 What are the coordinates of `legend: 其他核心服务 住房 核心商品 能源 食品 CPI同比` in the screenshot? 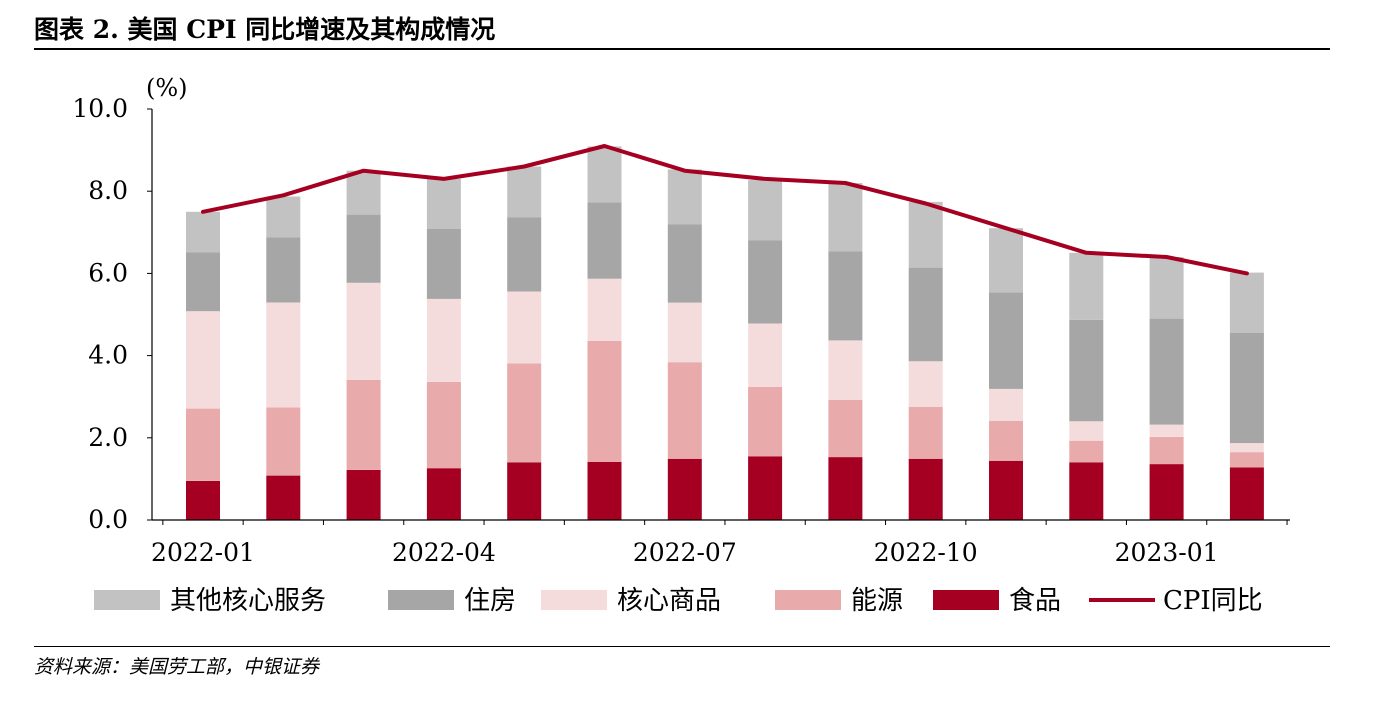 It's located at (678, 601).